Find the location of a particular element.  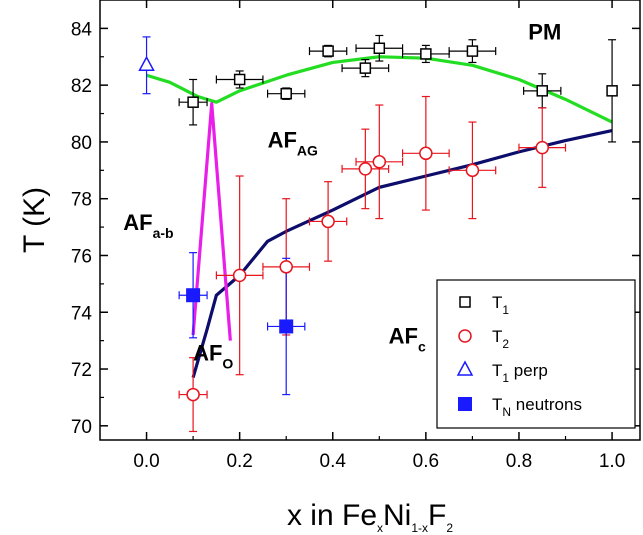

y-tick-label: 78 is located at coordinates (81, 200).